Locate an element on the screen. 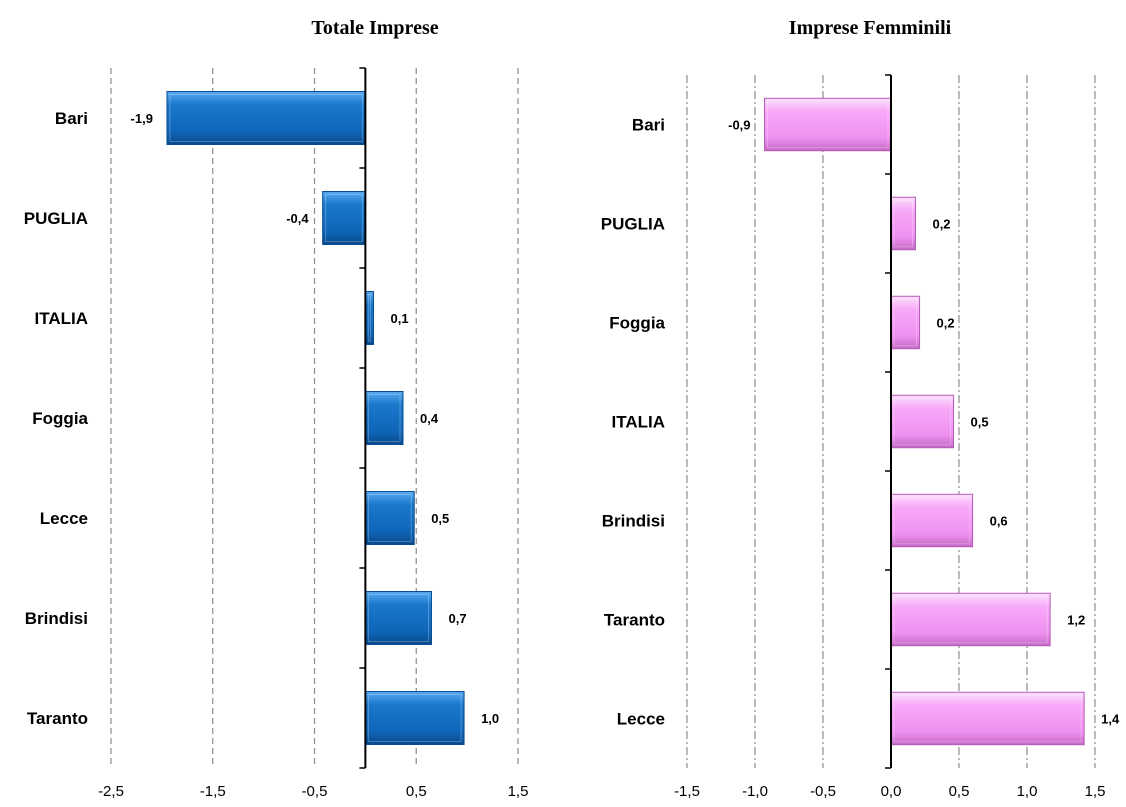  x-tick-label: 0,0 is located at coordinates (891, 791).